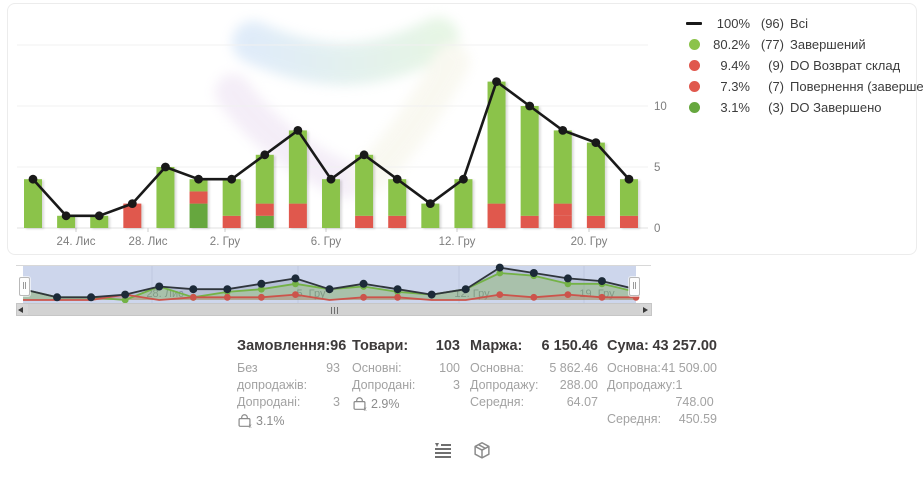 The height and width of the screenshot is (480, 923). I want to click on upsell-rate-value: 2.9%, so click(385, 404).